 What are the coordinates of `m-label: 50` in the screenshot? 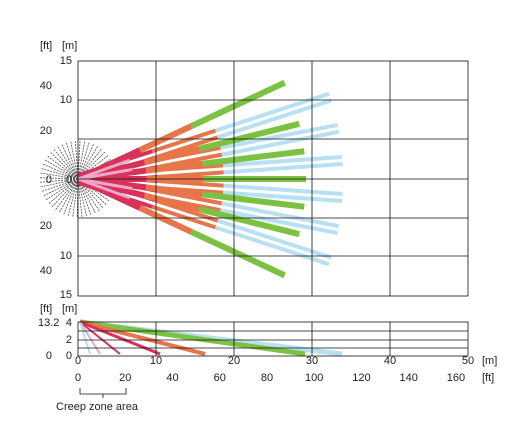 It's located at (468, 361).